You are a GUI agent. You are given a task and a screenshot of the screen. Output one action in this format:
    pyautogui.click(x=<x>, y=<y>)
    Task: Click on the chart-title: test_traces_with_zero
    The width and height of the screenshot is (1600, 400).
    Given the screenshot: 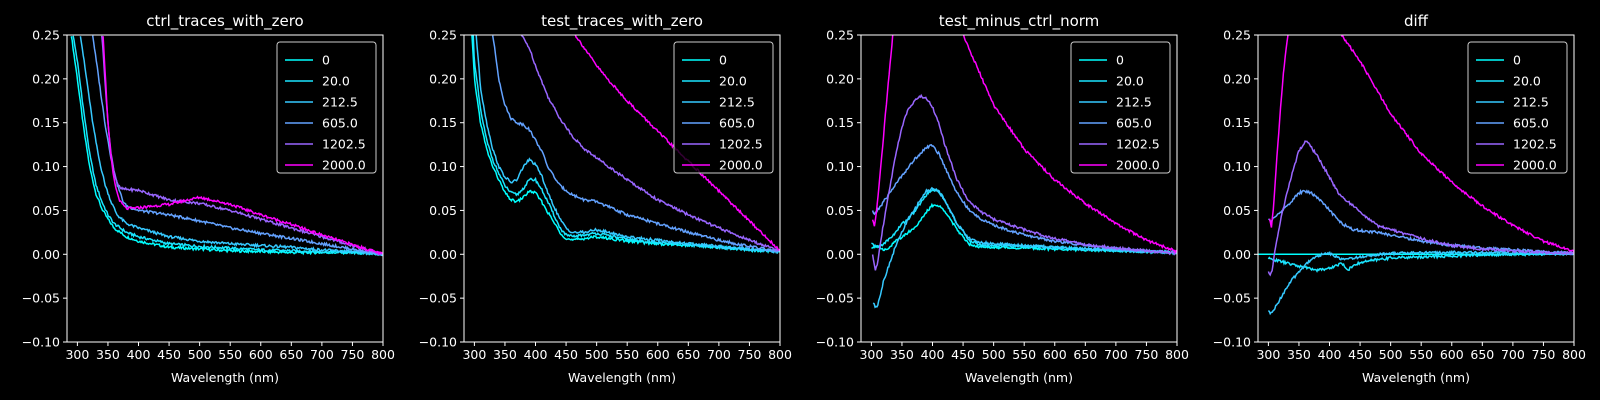 What is the action you would take?
    pyautogui.click(x=622, y=21)
    